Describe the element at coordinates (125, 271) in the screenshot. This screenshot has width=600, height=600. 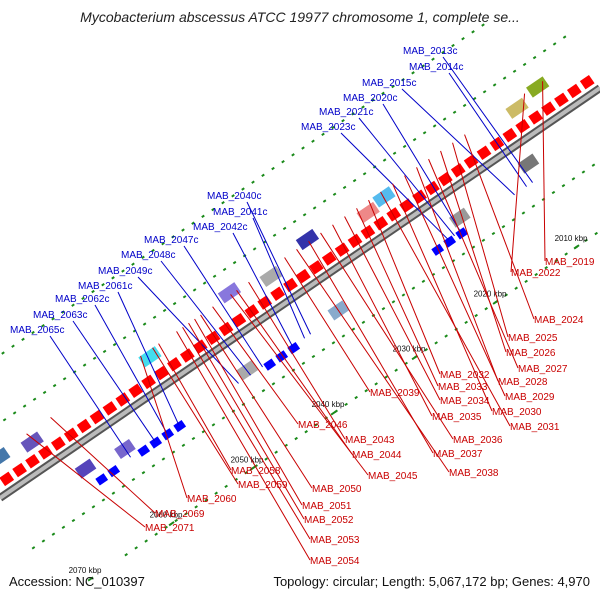
I see `gene-label-top: MAB_2049c` at that location.